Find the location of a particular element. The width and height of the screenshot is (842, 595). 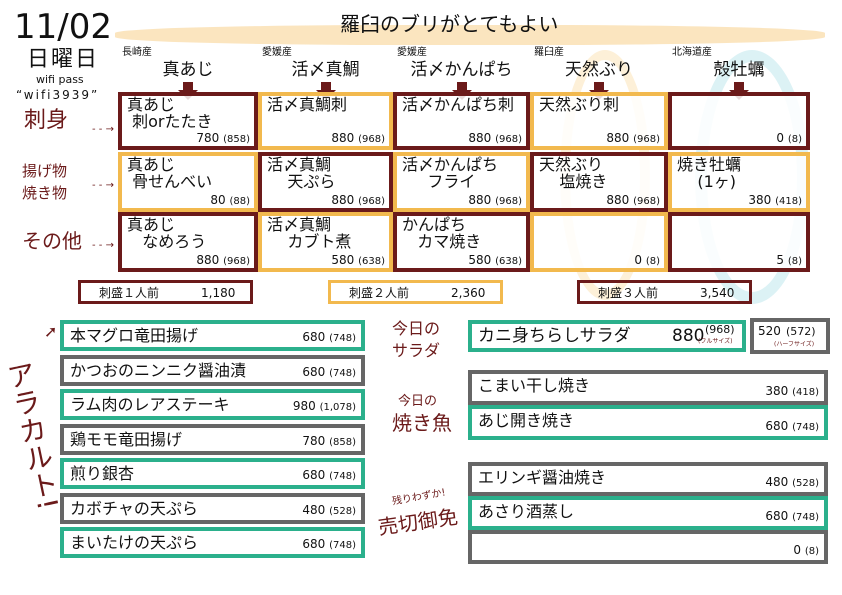

weekday: 日曜日 is located at coordinates (63, 59).